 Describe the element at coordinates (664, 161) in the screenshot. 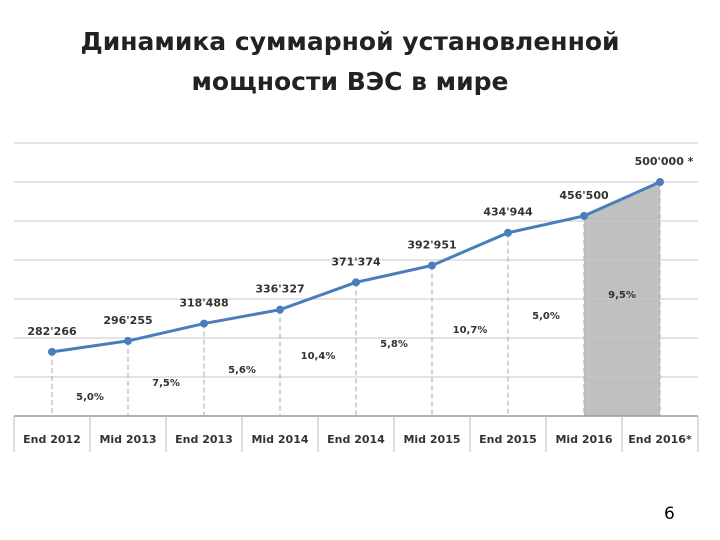

I see `value-label: 500'000 *` at that location.